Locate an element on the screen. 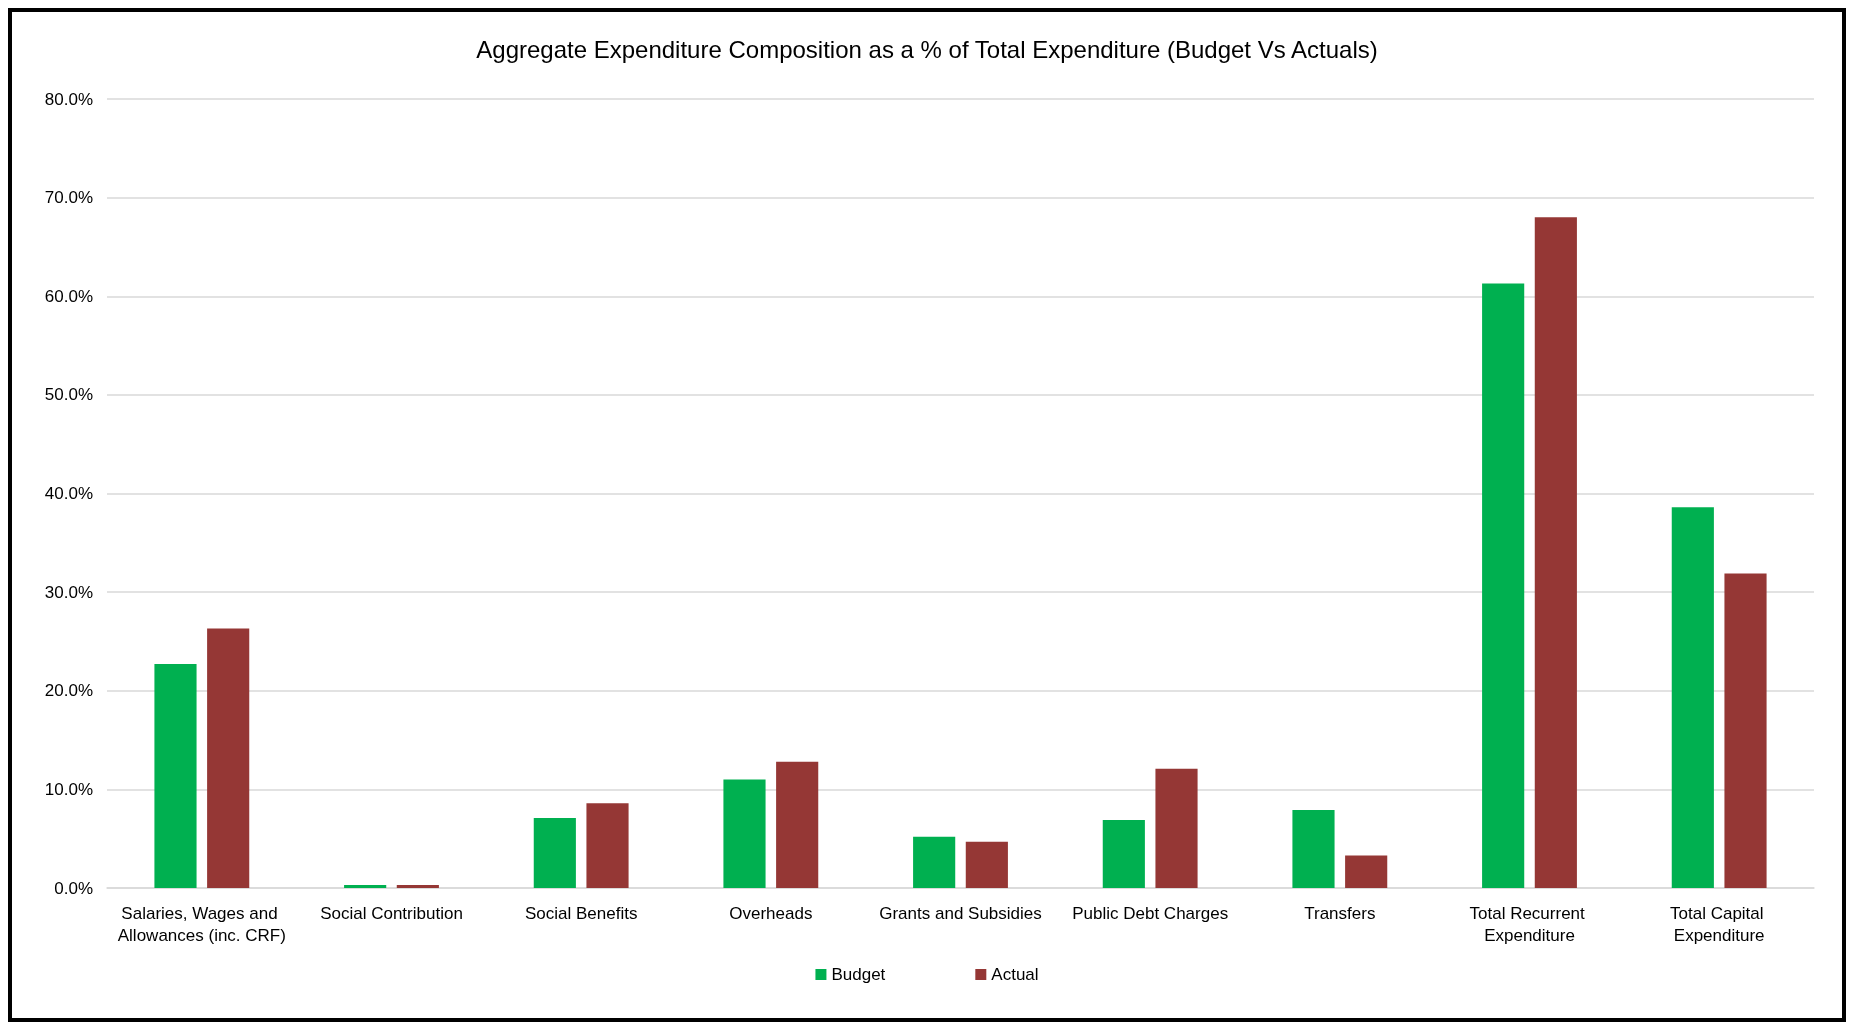 This screenshot has width=1854, height=1030. x-tick-label: Salaries, Wages and Allowances (inc. CRF) is located at coordinates (201, 924).